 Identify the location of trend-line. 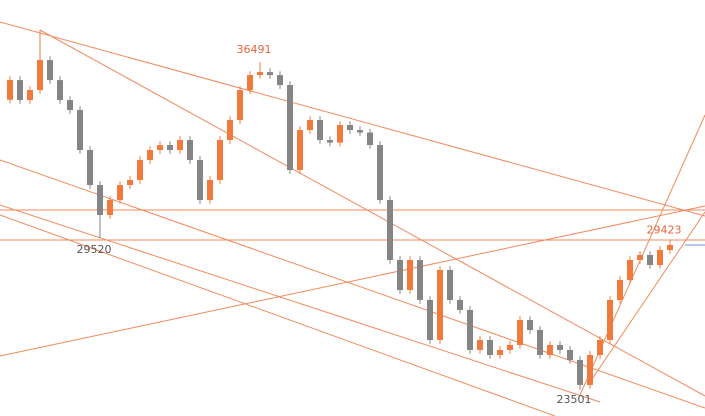
(646, 298).